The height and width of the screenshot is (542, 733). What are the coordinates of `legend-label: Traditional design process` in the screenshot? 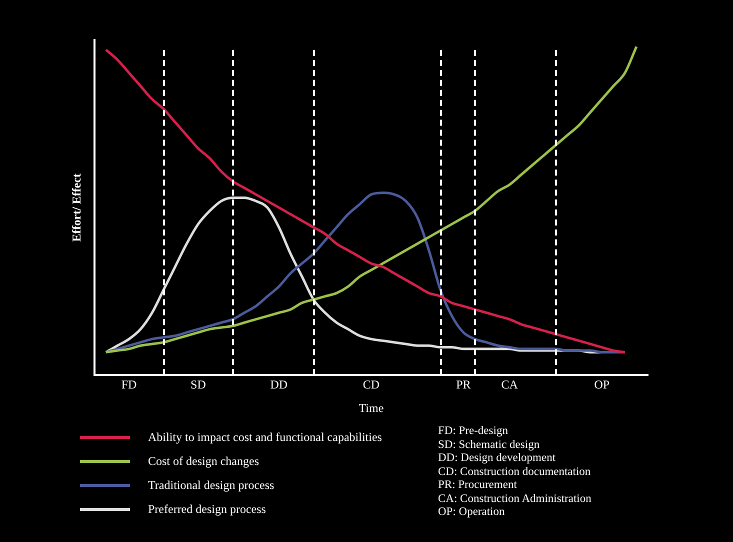 It's located at (211, 485).